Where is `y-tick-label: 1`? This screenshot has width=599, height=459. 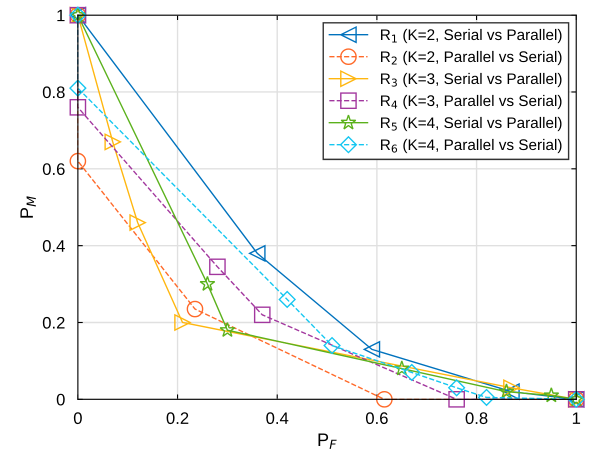 y-tick-label: 1 is located at coordinates (61, 16).